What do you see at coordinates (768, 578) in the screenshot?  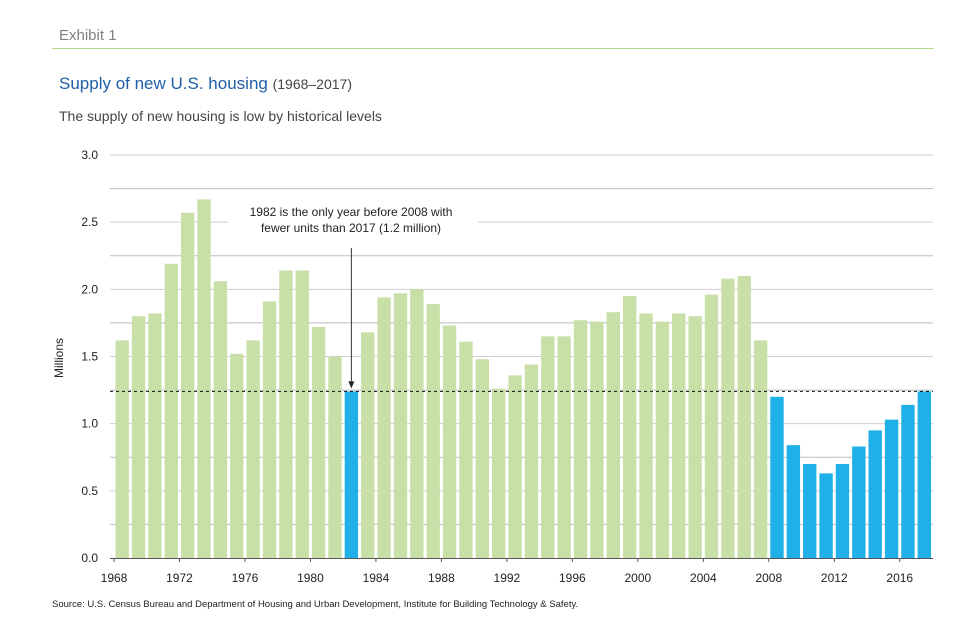 I see `x-tick-label: 2008` at bounding box center [768, 578].